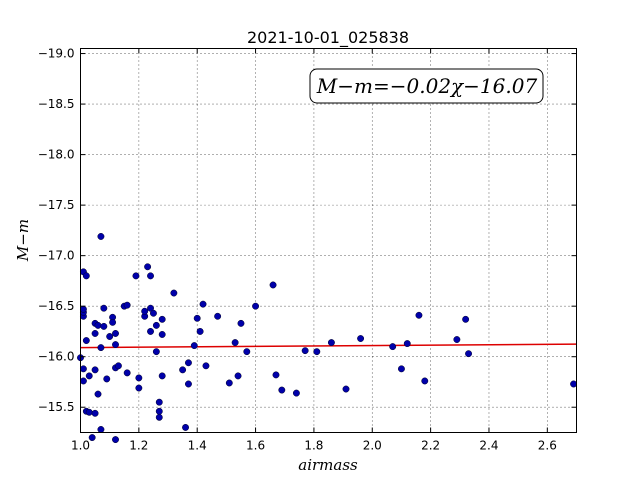 This screenshot has width=640, height=480. I want to click on y-tick-label: −17.0, so click(56, 256).